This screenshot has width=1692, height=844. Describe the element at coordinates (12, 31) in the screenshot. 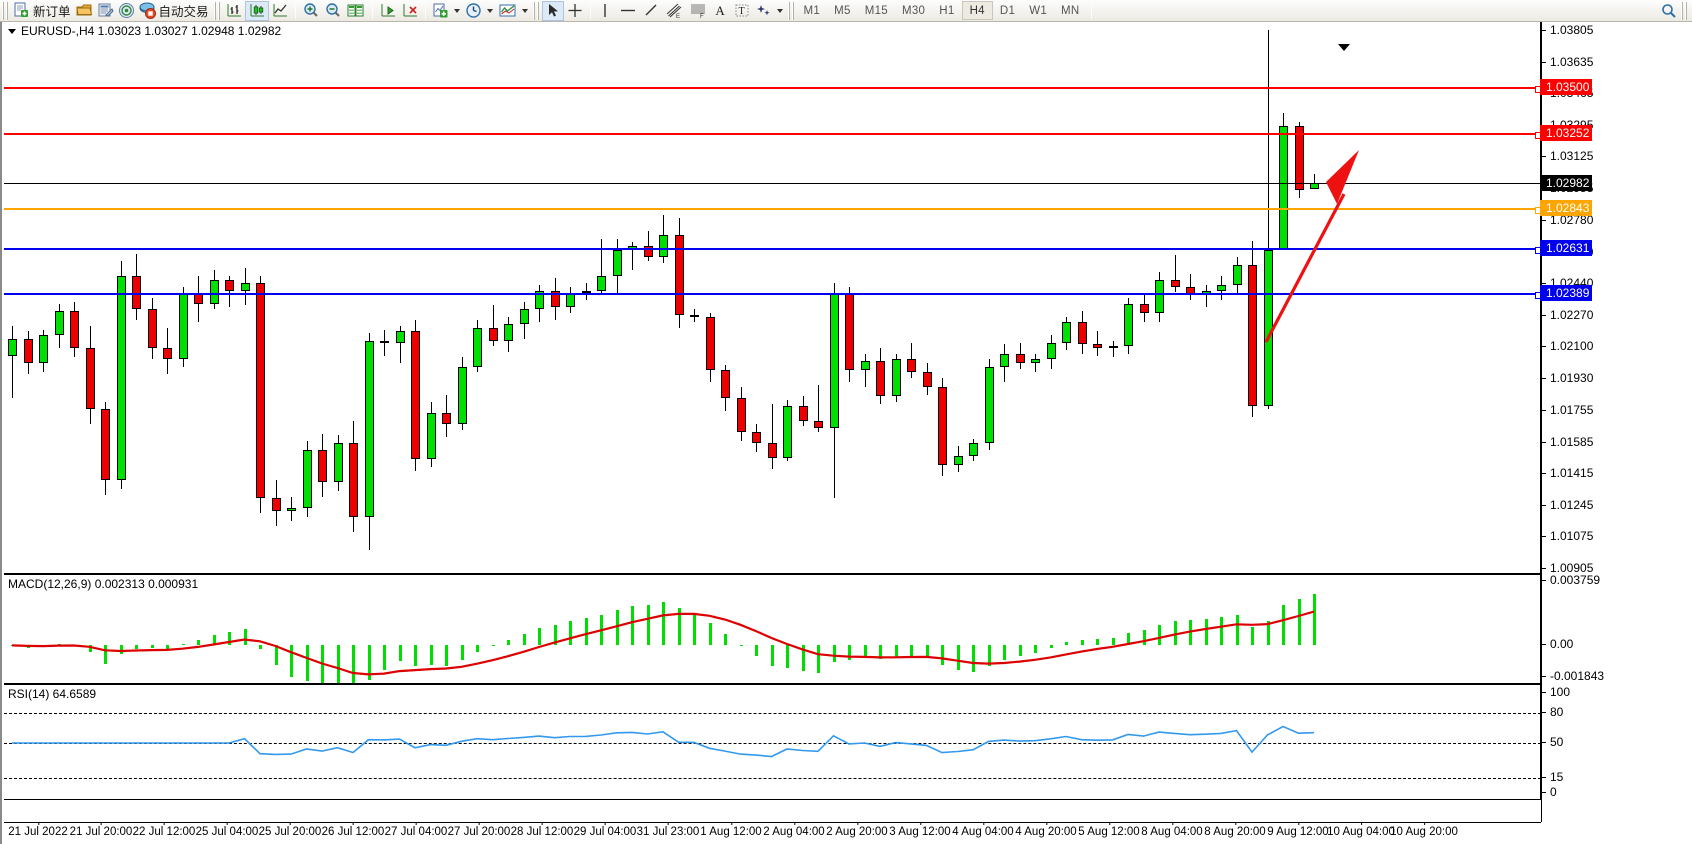

I see `chevron-down-icon` at that location.